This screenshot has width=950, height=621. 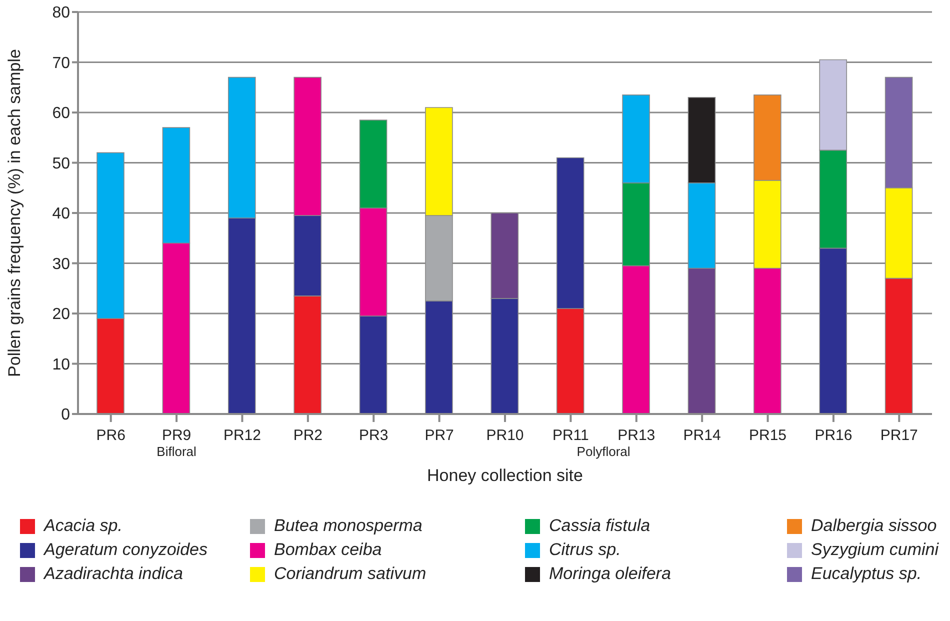 What do you see at coordinates (899, 435) in the screenshot?
I see `x-tick-label: PR17` at bounding box center [899, 435].